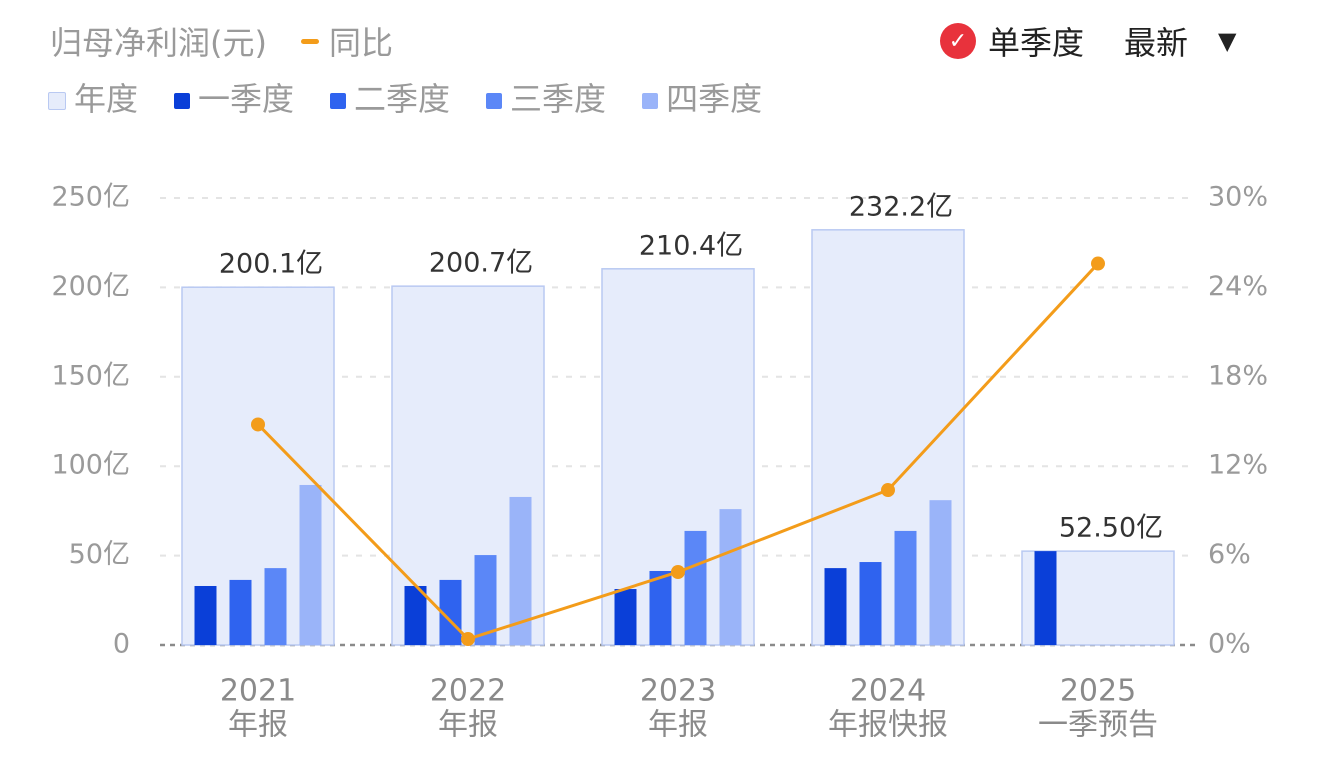  What do you see at coordinates (481, 263) in the screenshot?
I see `data-label: 200.7亿` at bounding box center [481, 263].